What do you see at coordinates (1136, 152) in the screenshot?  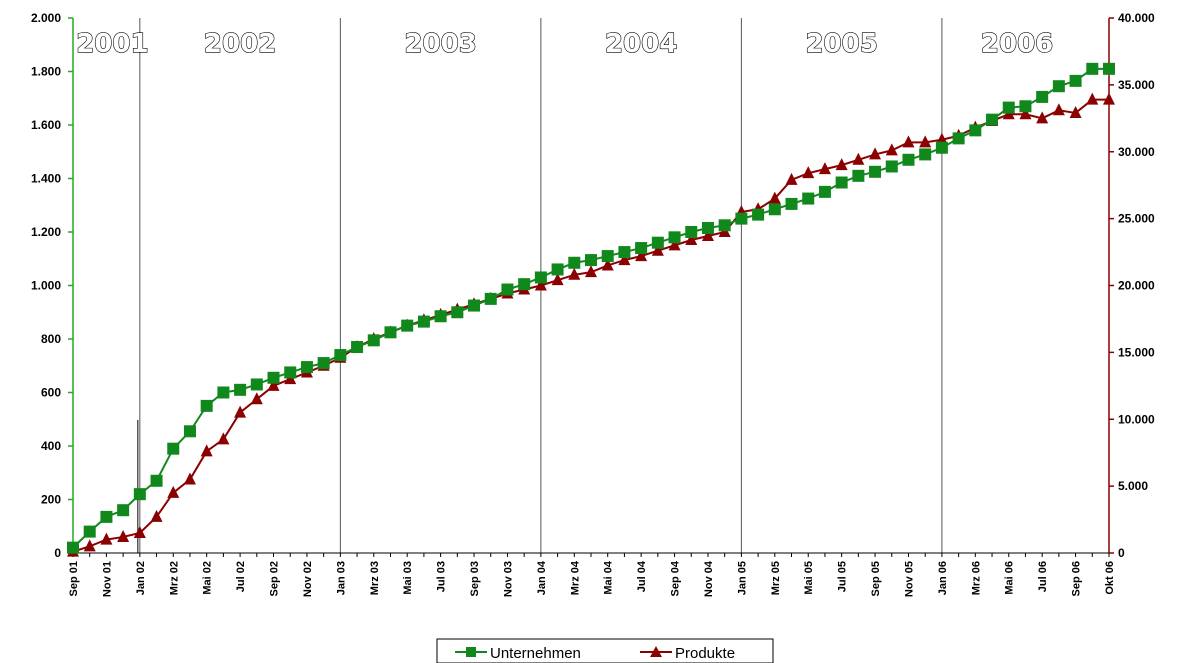 I see `right-tick-label: 30.000` at bounding box center [1136, 152].